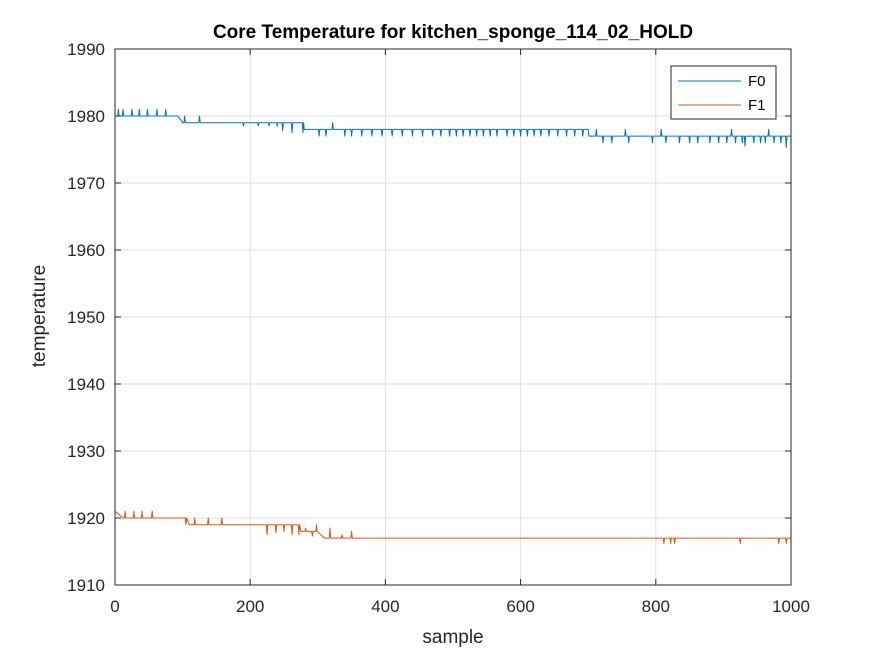  I want to click on legend-box, so click(723, 92).